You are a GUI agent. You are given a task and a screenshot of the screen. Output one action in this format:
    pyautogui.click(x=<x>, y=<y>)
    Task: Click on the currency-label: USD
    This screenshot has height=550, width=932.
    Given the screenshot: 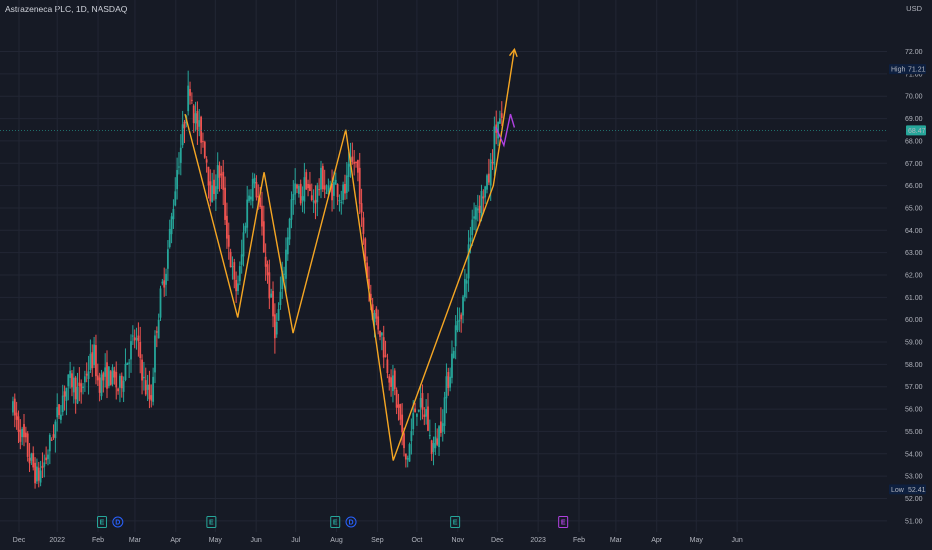 What is the action you would take?
    pyautogui.click(x=914, y=8)
    